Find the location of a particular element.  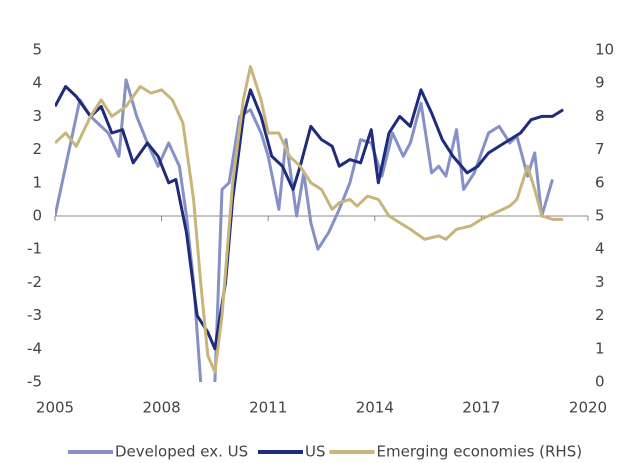

y2-tick-label: 10 is located at coordinates (604, 50).